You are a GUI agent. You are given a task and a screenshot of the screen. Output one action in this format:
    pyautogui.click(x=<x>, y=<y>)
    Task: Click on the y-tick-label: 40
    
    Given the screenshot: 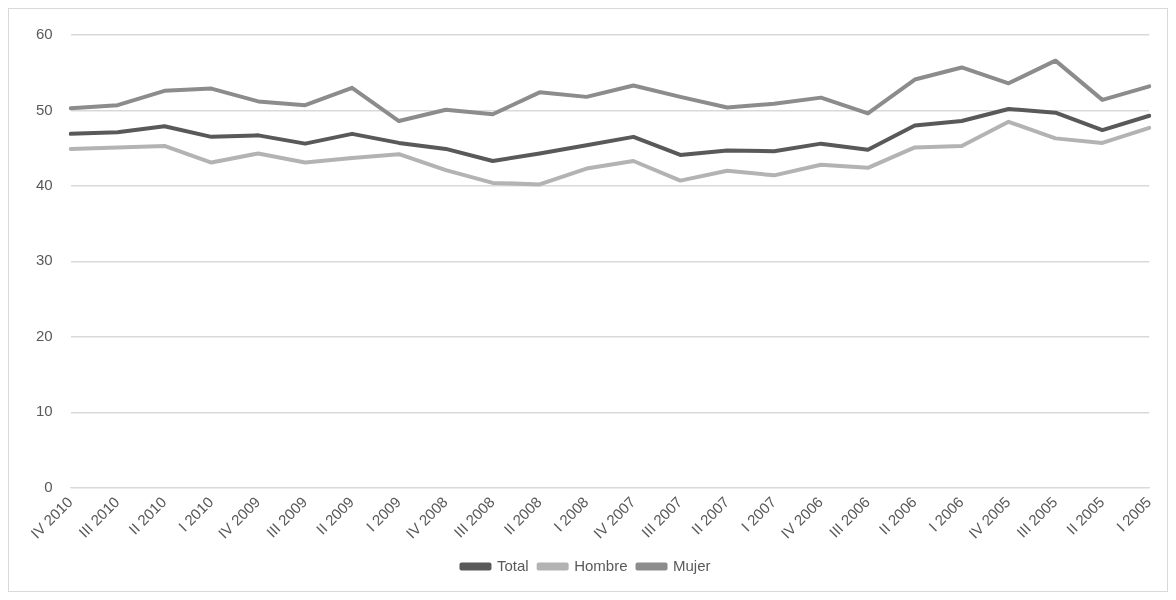 What is the action you would take?
    pyautogui.click(x=44, y=185)
    